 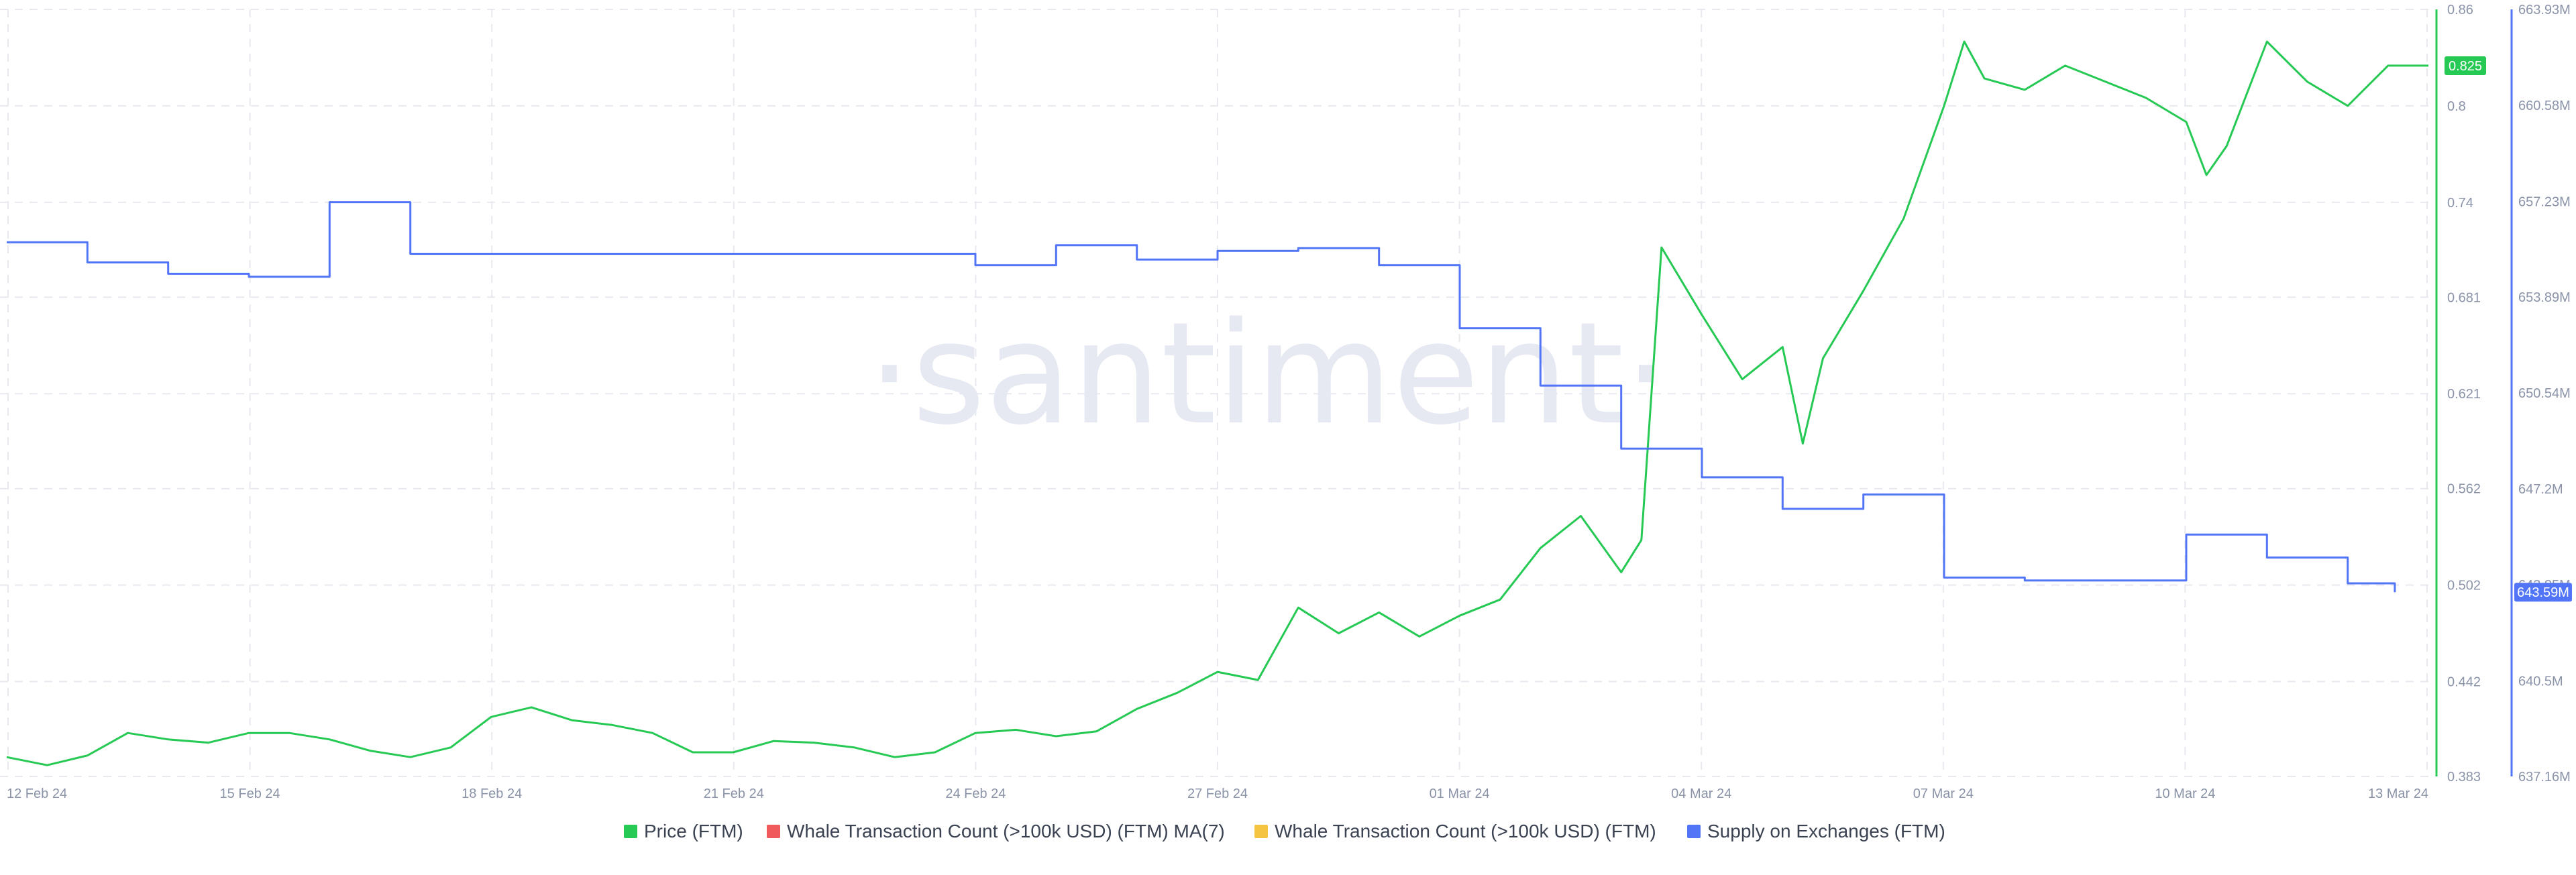 I want to click on x-axis-tick: 15 Feb 24, so click(x=250, y=793).